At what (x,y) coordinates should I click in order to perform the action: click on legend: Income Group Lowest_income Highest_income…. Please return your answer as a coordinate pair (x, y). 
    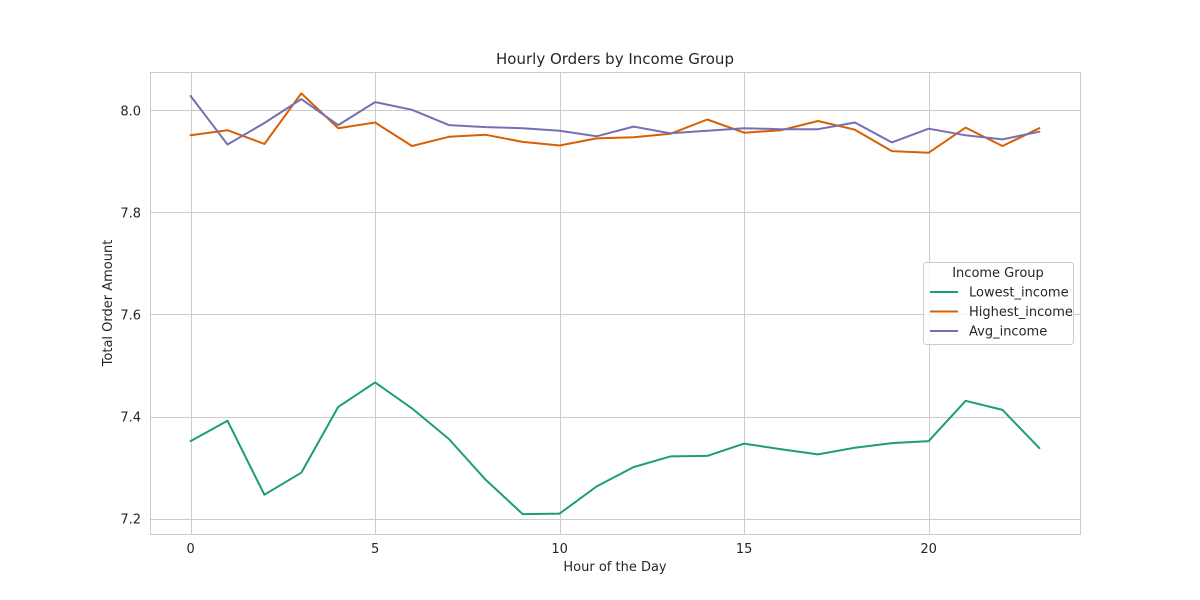
    Looking at the image, I should click on (998, 303).